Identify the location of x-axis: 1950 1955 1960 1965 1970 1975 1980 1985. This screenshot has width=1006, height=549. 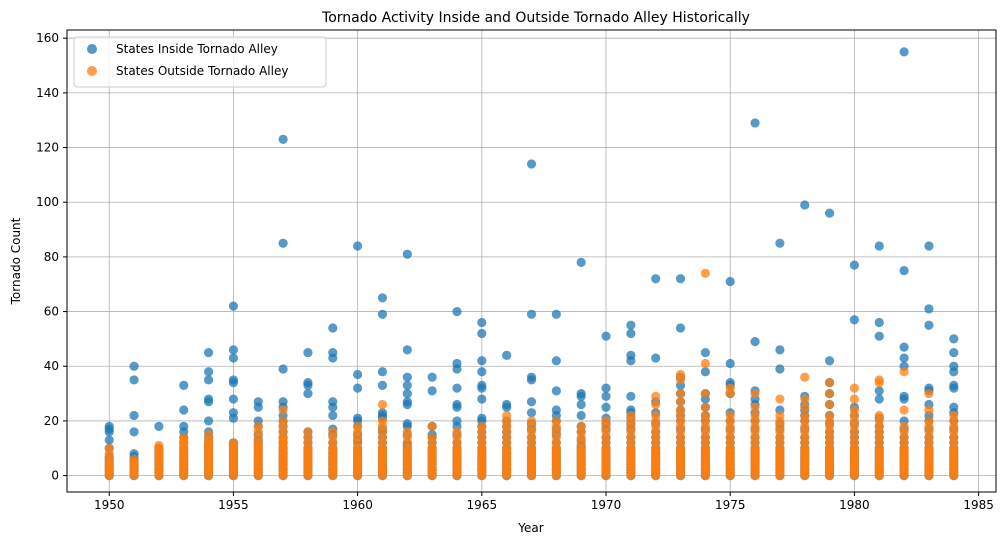
(544, 502).